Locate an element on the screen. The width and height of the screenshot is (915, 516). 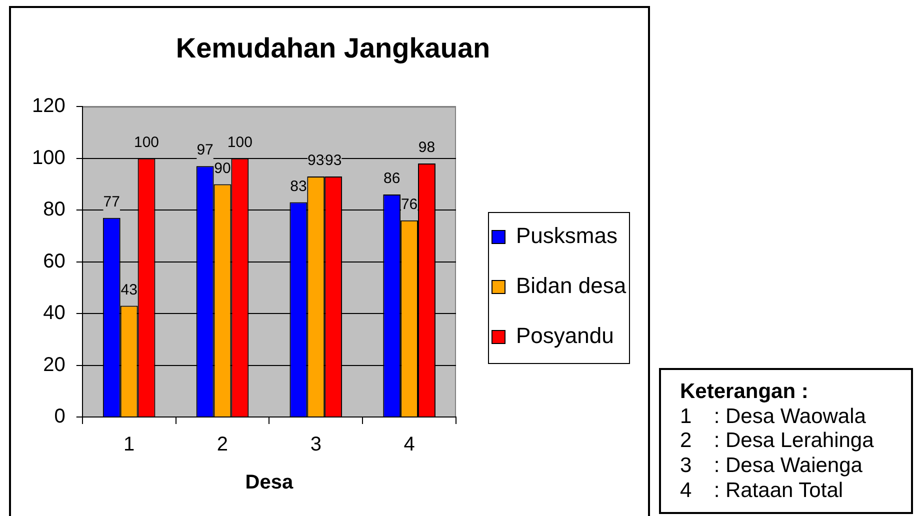
x-tick-label: 4 is located at coordinates (409, 445).